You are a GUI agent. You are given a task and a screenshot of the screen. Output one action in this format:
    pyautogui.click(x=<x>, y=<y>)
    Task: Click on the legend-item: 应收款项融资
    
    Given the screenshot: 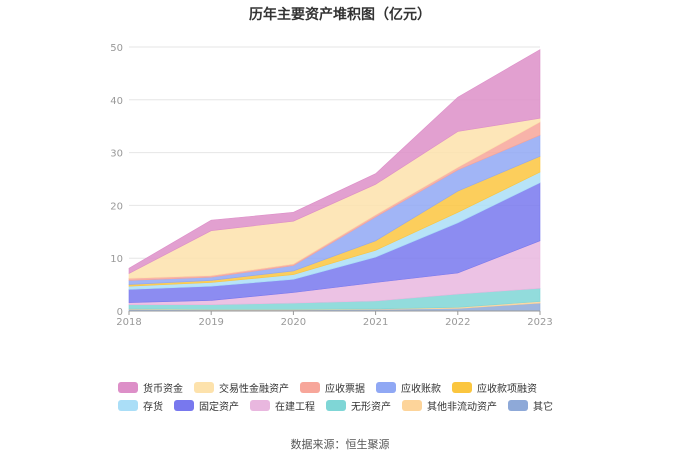 What is the action you would take?
    pyautogui.click(x=494, y=387)
    